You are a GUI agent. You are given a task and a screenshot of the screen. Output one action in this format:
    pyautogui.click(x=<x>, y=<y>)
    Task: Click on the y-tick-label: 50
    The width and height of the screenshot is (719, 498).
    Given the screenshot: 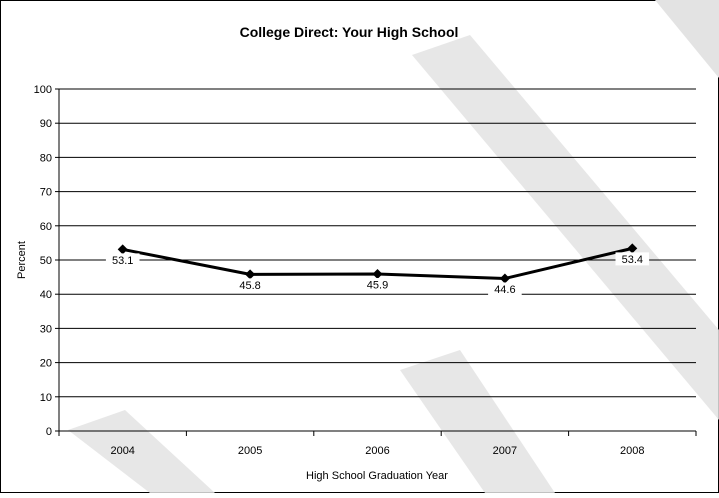 What is the action you would take?
    pyautogui.click(x=46, y=261)
    